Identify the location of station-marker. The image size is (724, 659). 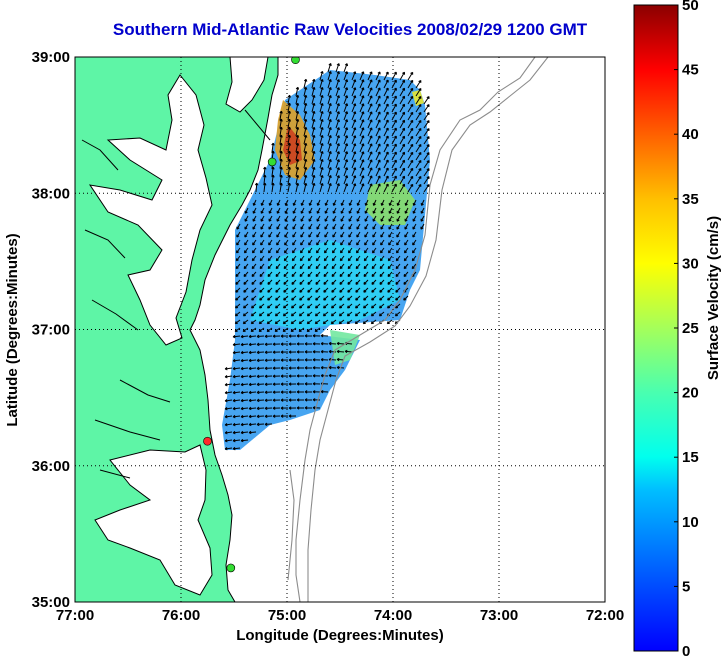
(207, 441).